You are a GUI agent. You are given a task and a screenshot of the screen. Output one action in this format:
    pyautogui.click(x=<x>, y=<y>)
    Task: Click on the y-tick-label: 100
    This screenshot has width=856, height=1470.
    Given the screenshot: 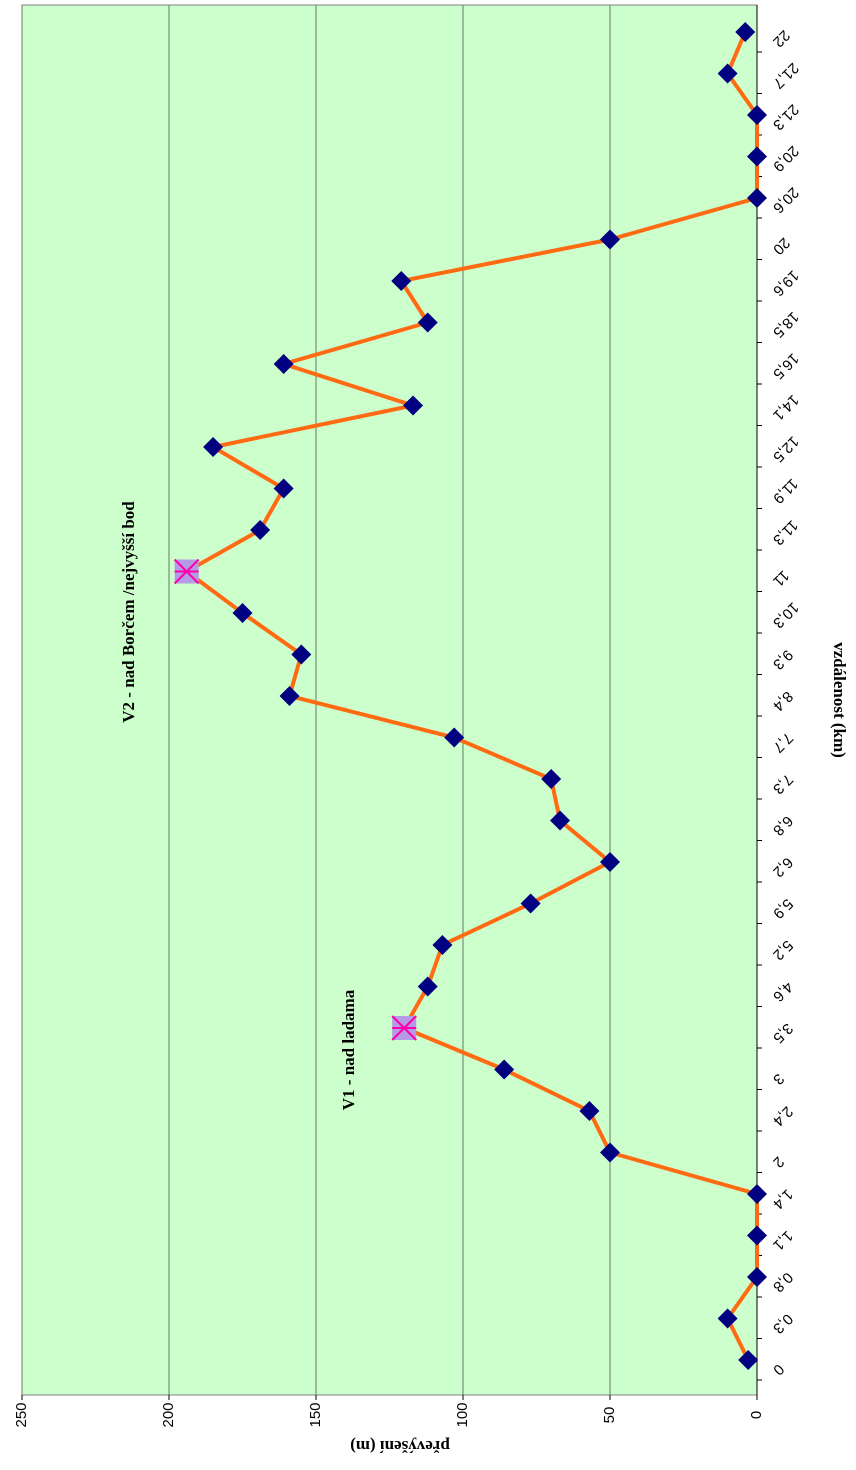 What is the action you would take?
    pyautogui.click(x=462, y=1414)
    